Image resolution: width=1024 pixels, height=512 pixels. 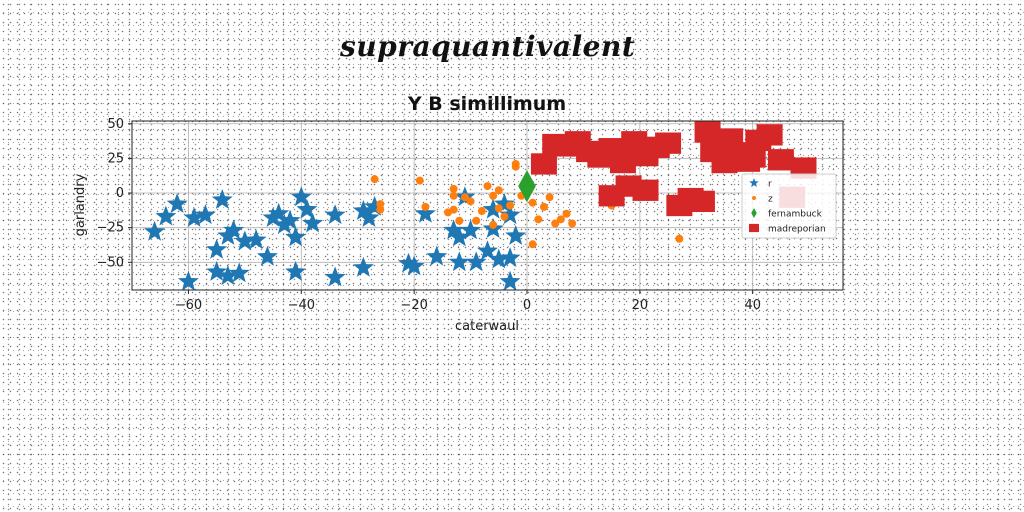 I want to click on y-tick-label: −50, so click(x=110, y=262).